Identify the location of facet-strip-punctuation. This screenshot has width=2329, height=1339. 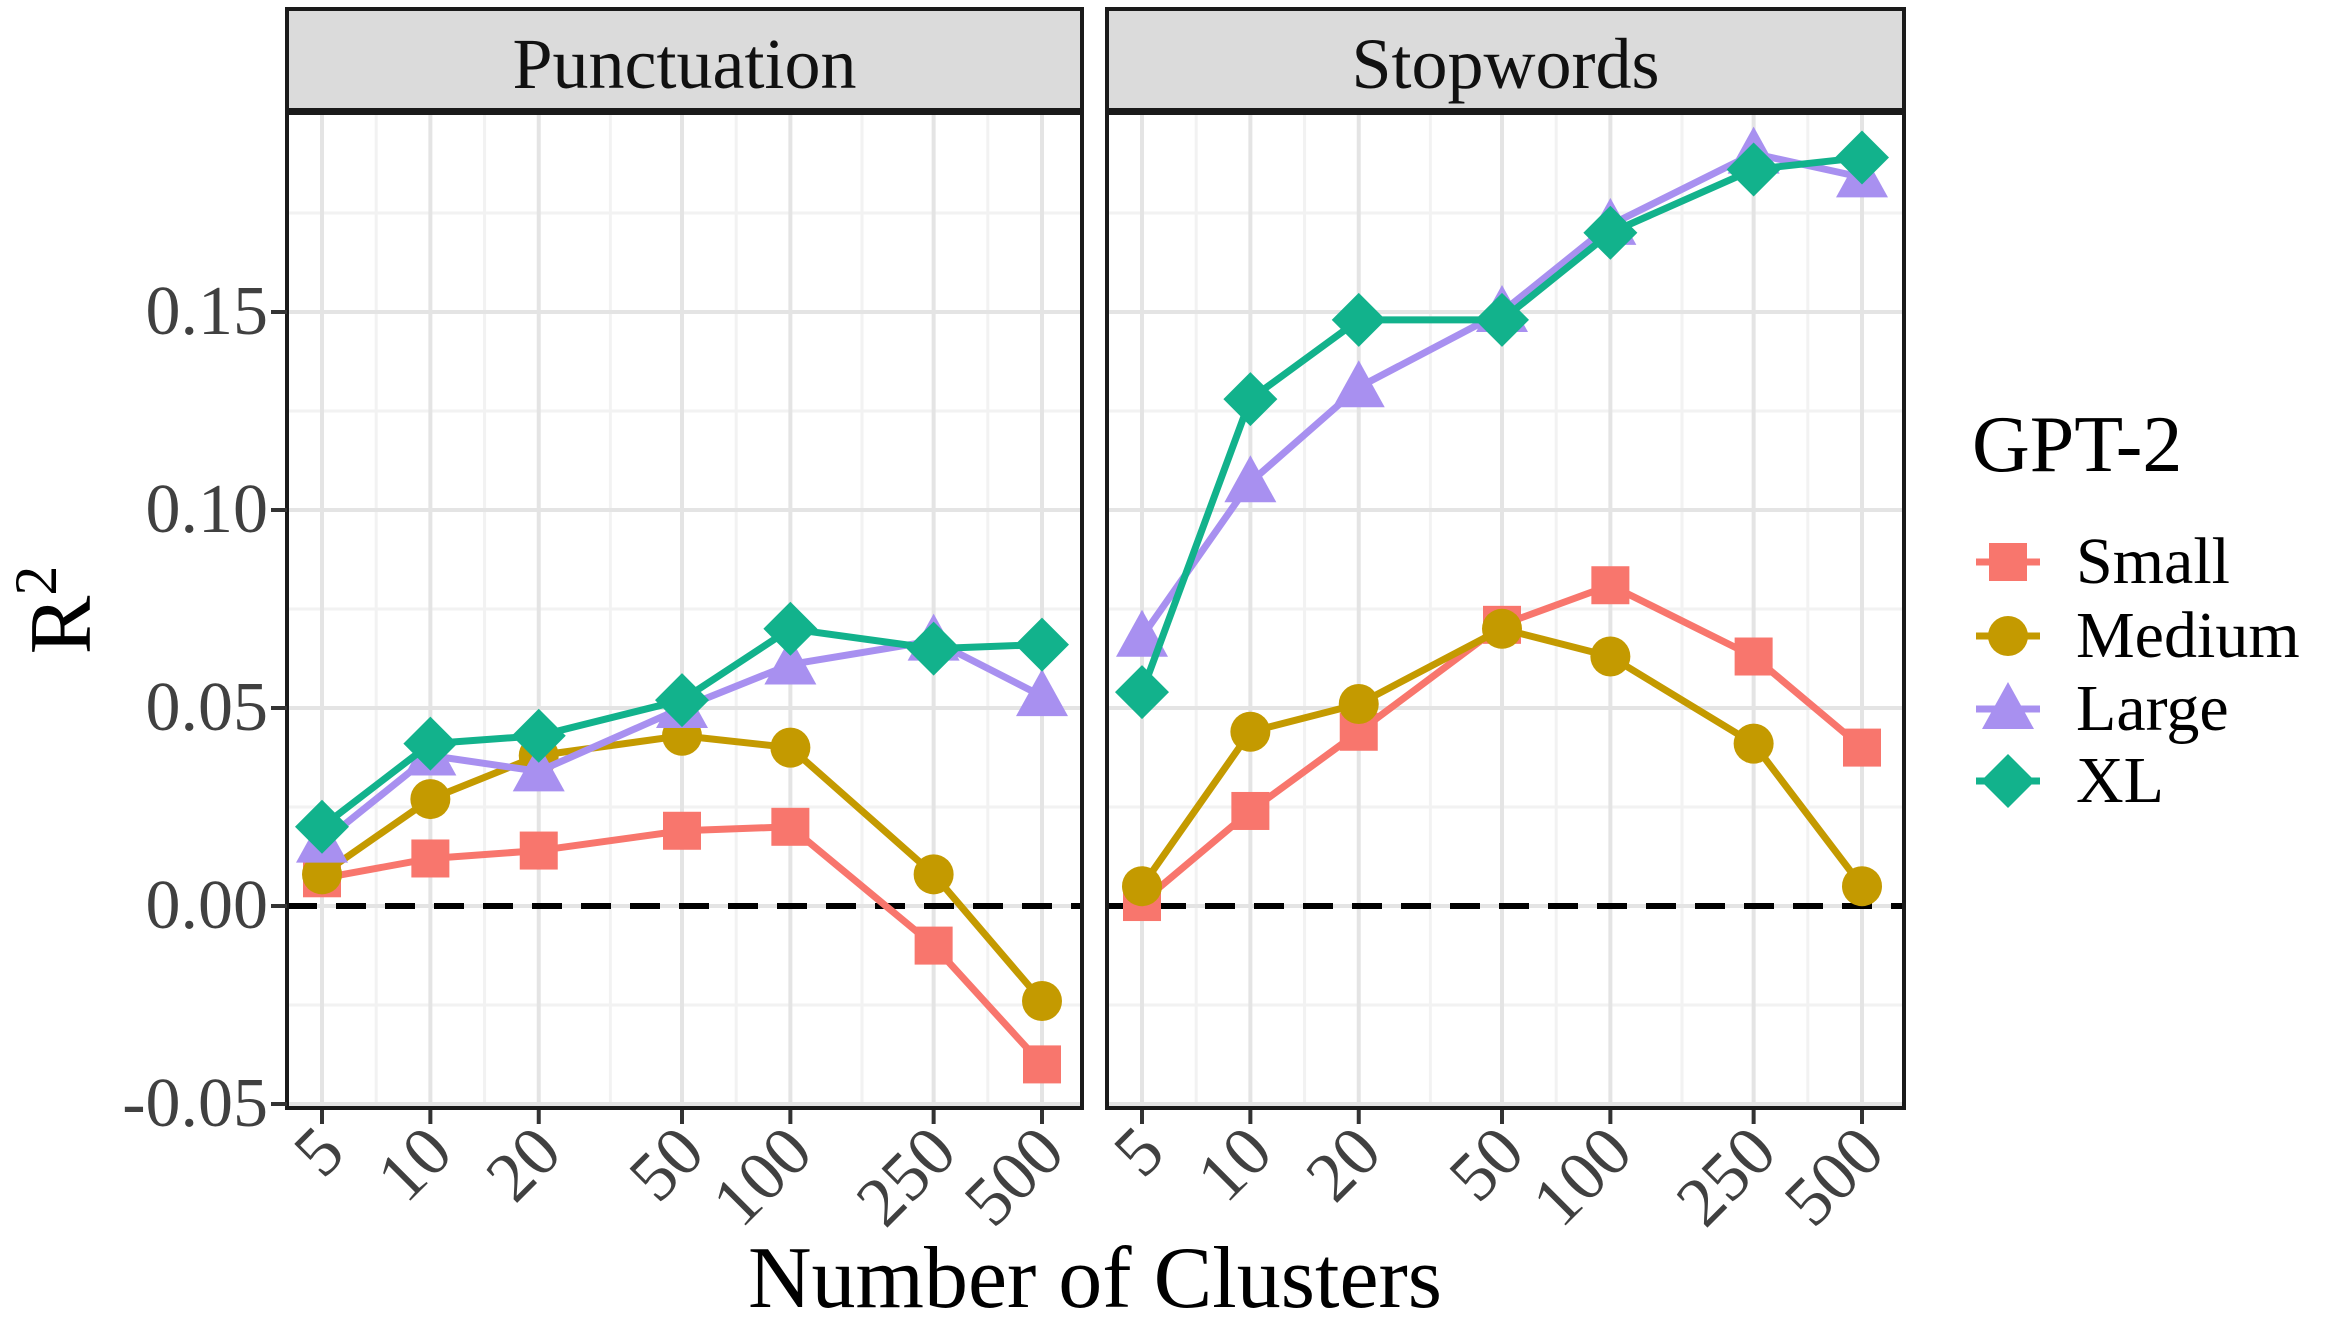
(684, 59).